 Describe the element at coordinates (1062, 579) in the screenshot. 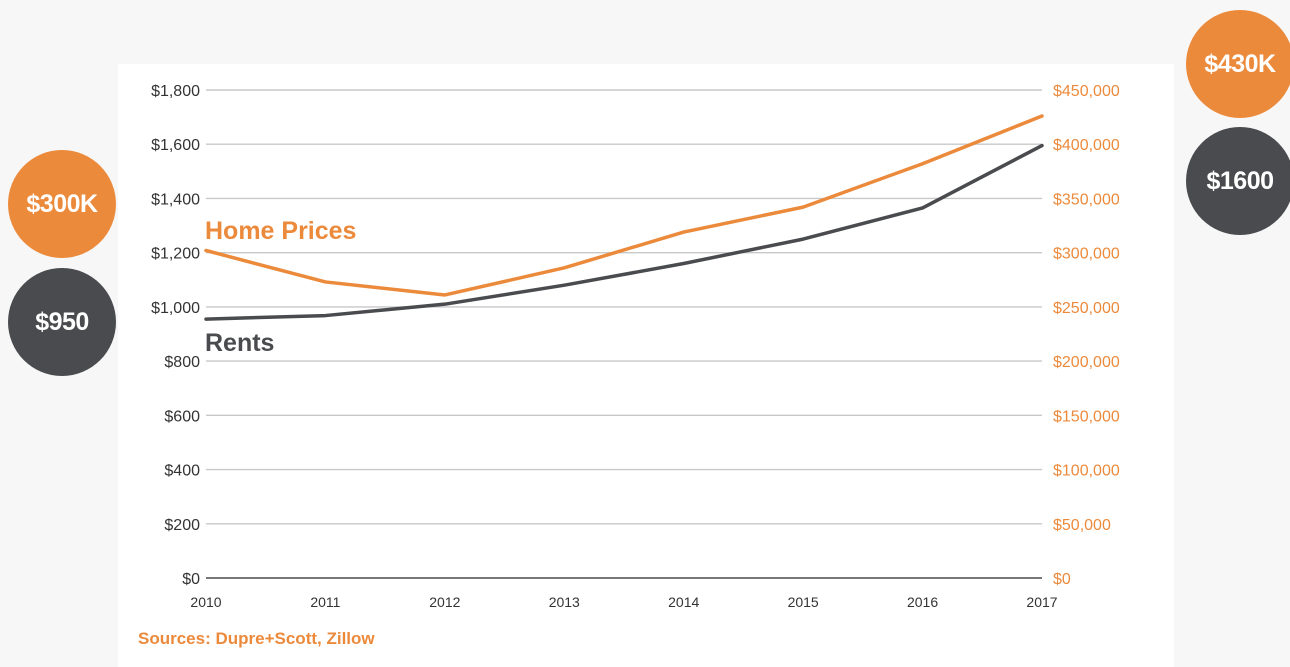

I see `right-tick-label: $0` at that location.